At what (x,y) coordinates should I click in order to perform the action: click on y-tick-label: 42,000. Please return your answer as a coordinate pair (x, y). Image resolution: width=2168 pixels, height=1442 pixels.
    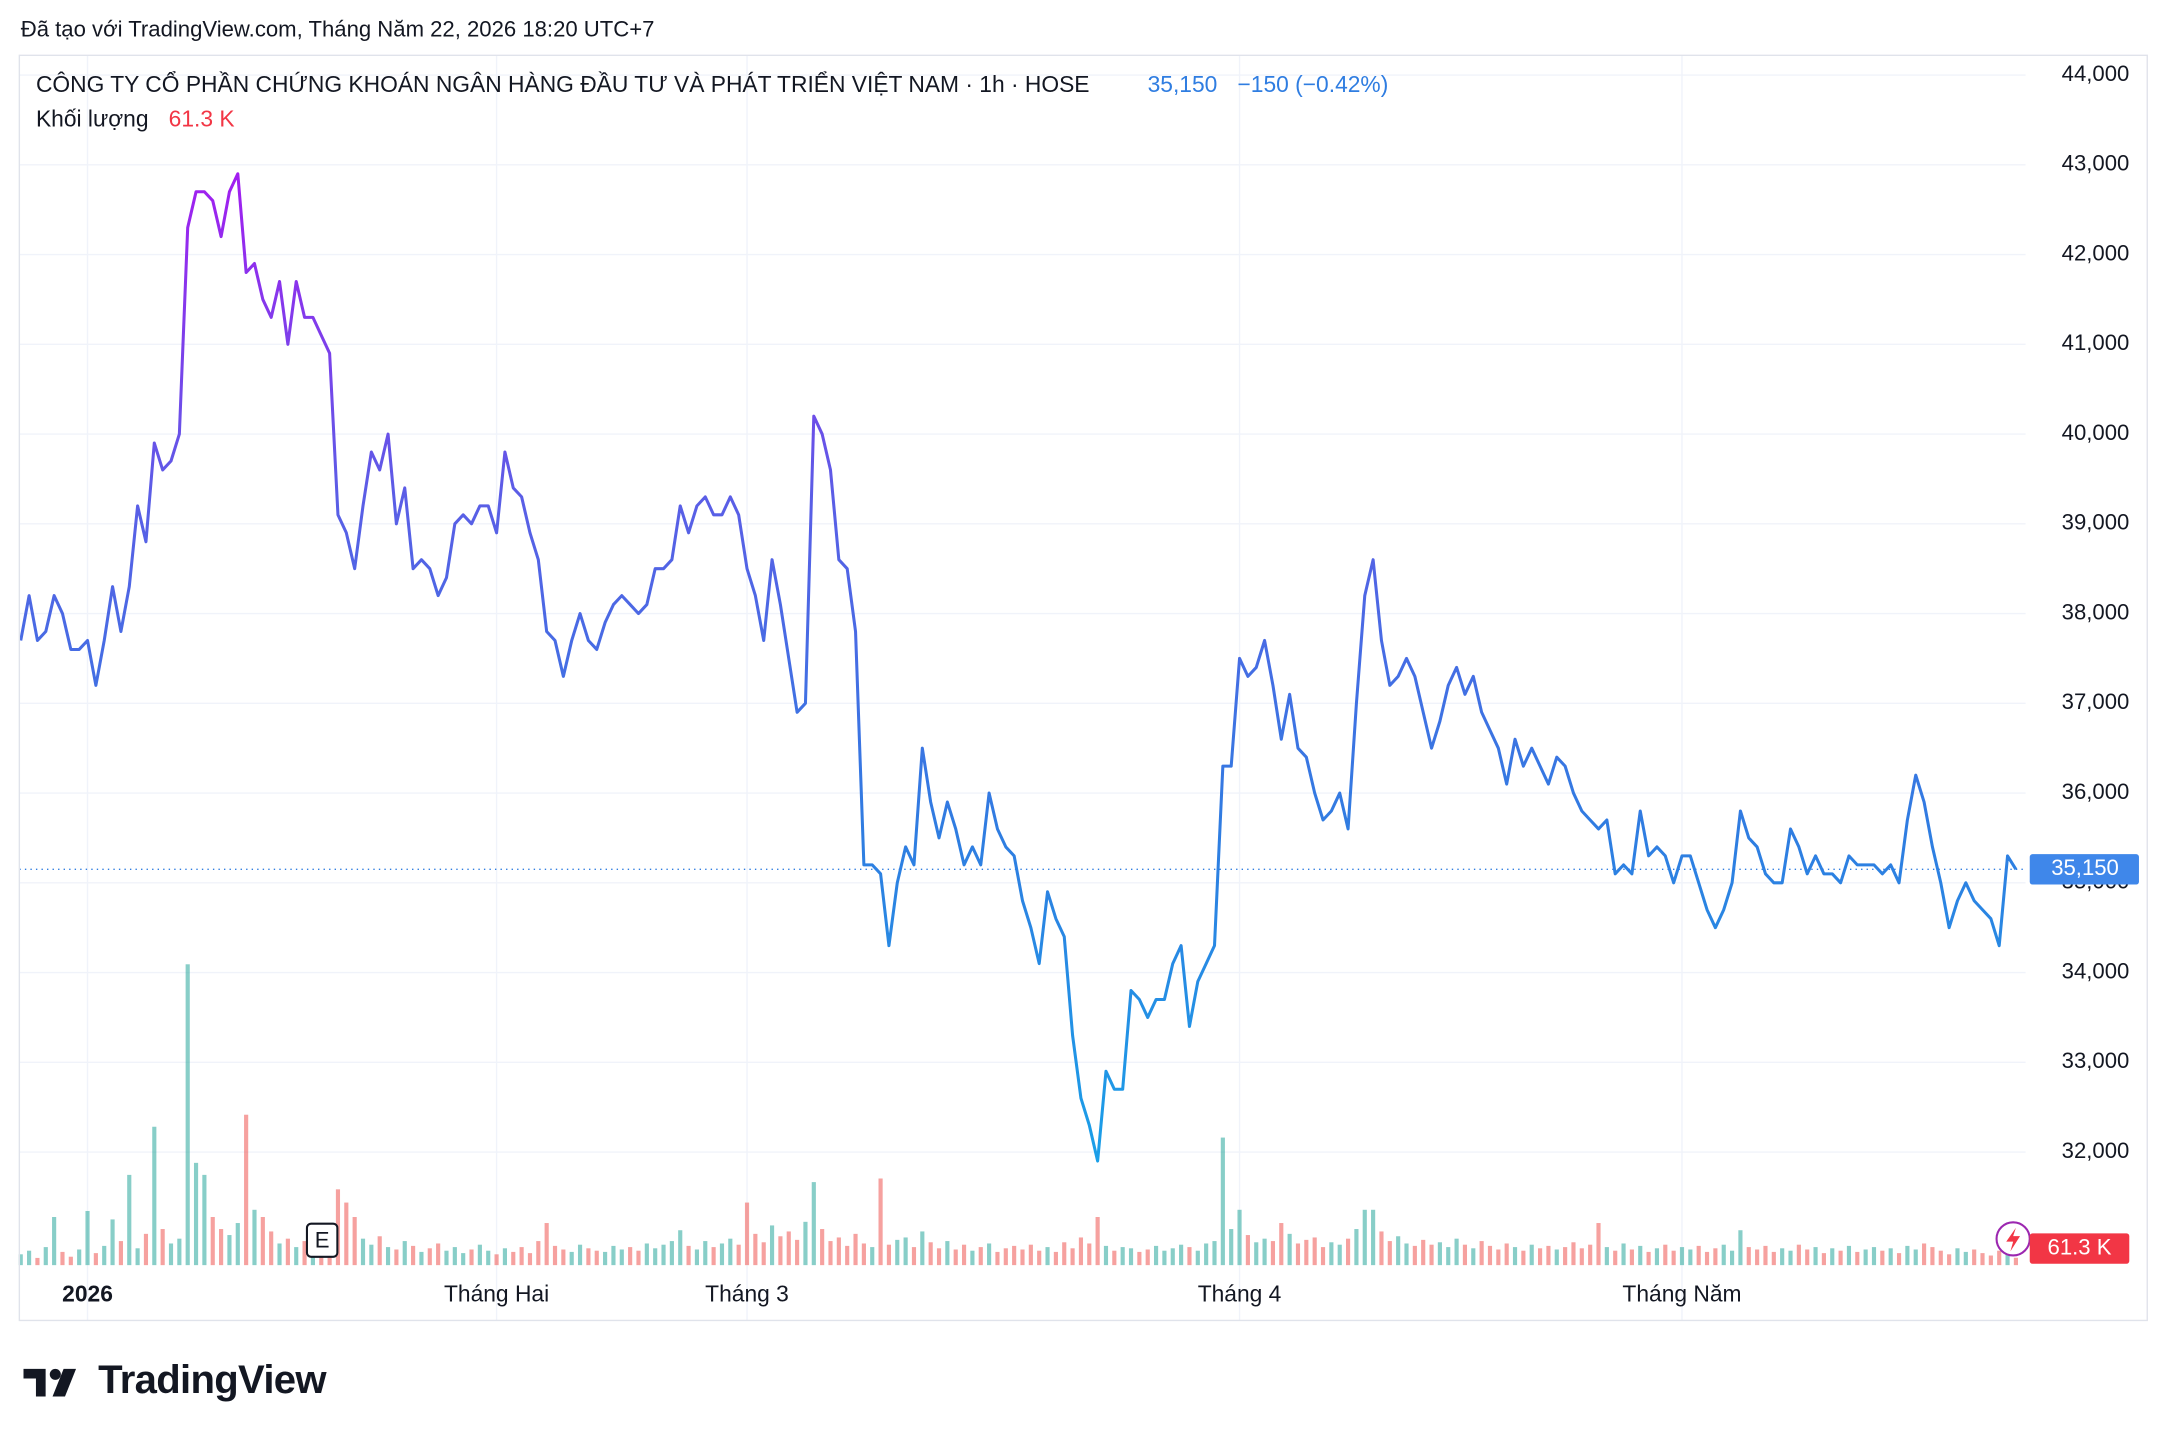
    Looking at the image, I should click on (2096, 252).